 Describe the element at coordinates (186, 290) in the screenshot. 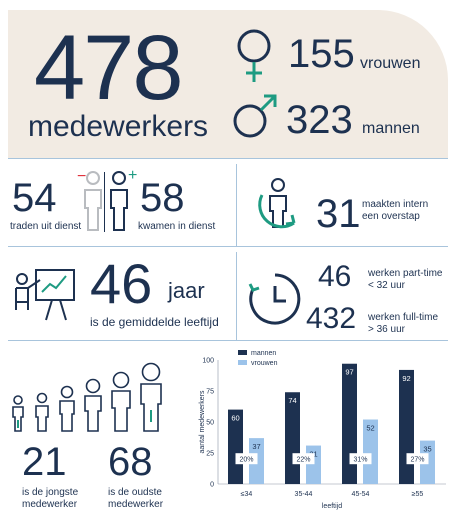

I see `average-age-unit: jaar` at that location.